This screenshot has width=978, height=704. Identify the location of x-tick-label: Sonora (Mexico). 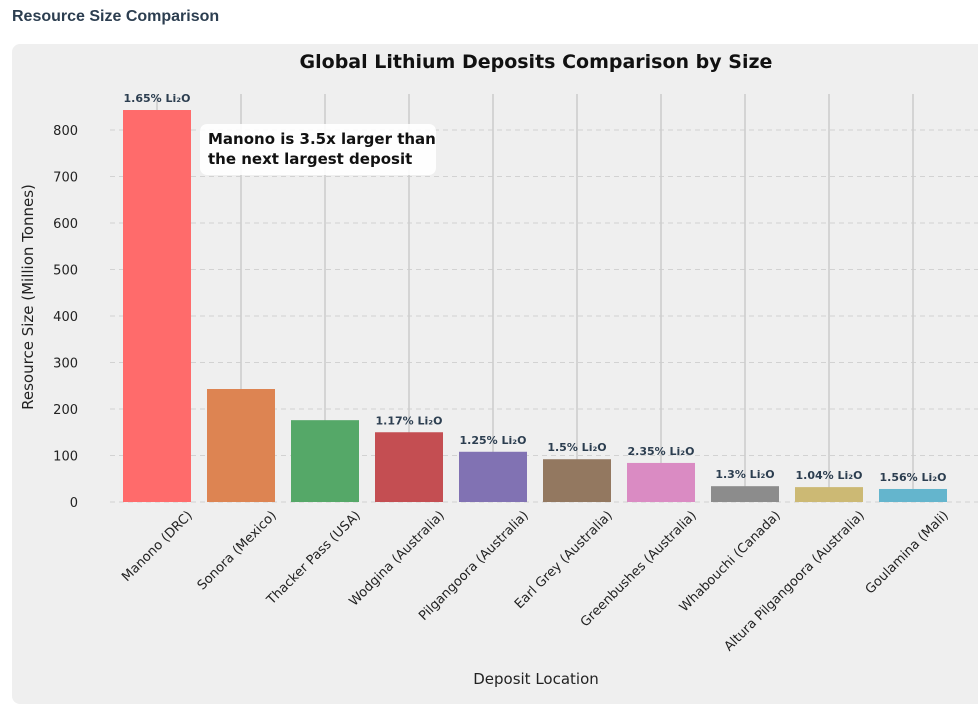
(237, 550).